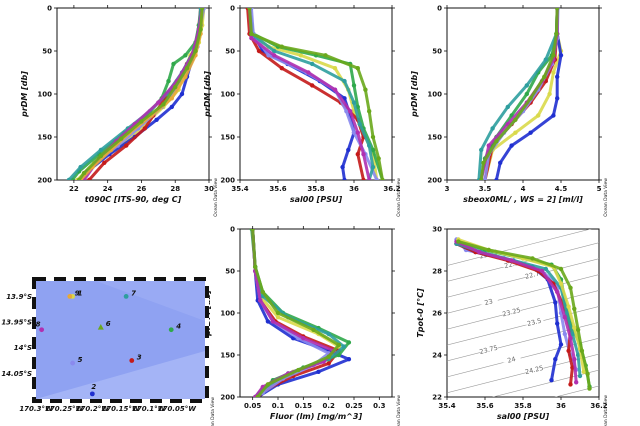 Image resolution: width=640 pixels, height=426 pixels. What do you see at coordinates (523, 189) in the screenshot?
I see `x-tick-label: 4` at bounding box center [523, 189].